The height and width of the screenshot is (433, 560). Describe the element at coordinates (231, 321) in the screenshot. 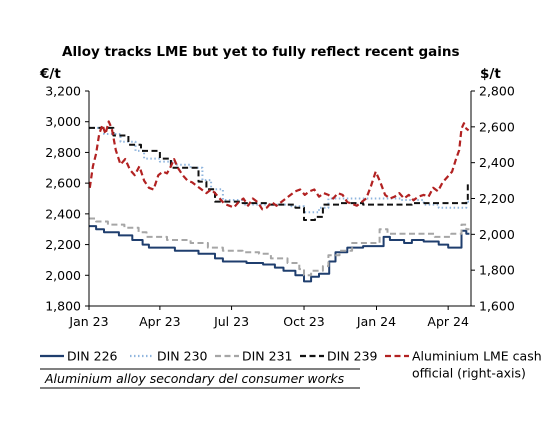

I see `x-tick-label-2: Jul 23` at that location.